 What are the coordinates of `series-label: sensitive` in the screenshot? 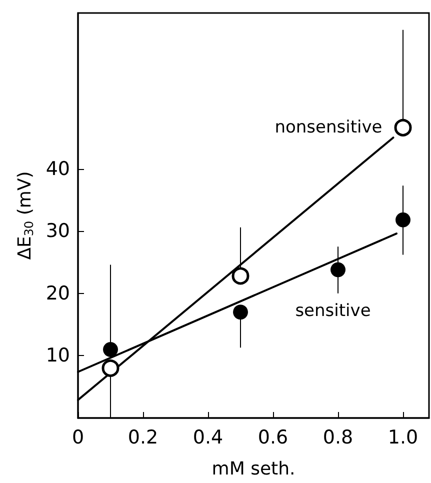 It's located at (333, 310).